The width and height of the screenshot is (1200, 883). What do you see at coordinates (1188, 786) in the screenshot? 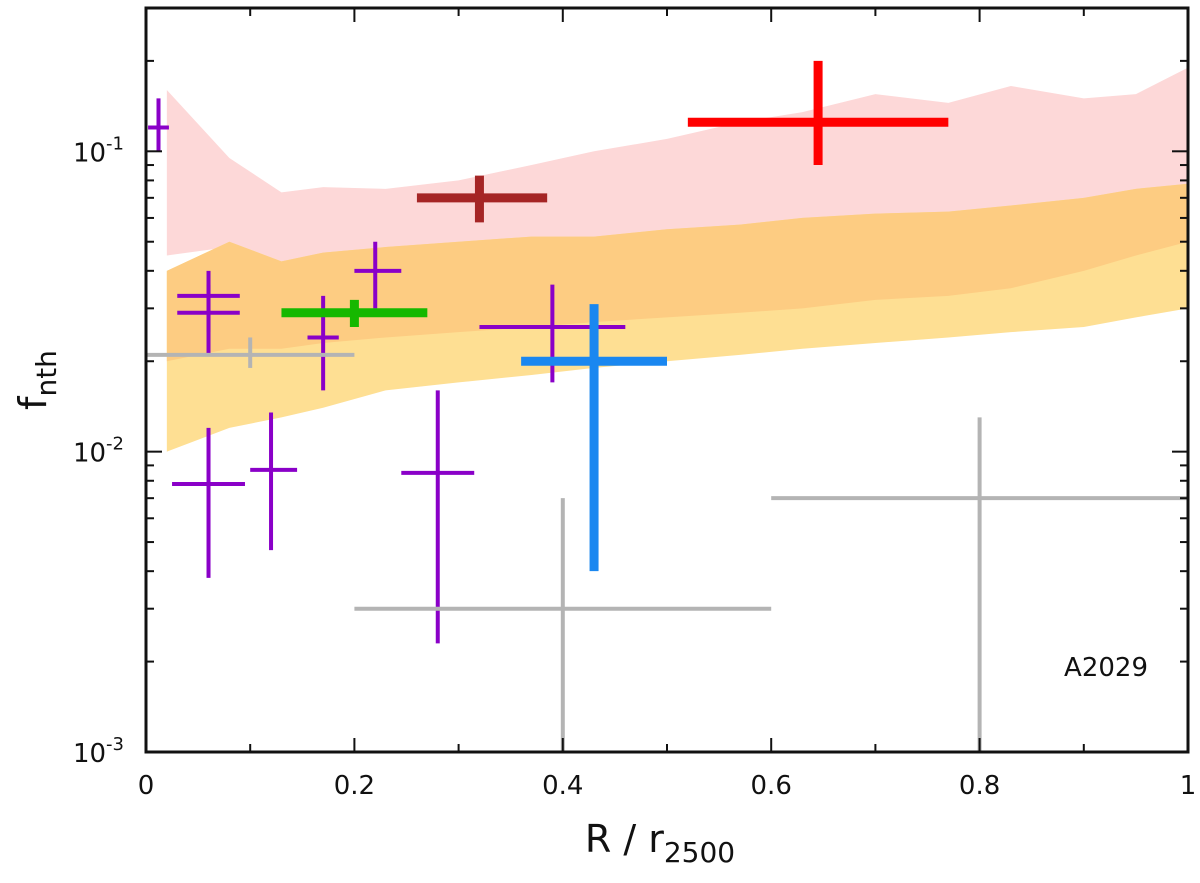
I see `x-tick-label-5: 1` at bounding box center [1188, 786].